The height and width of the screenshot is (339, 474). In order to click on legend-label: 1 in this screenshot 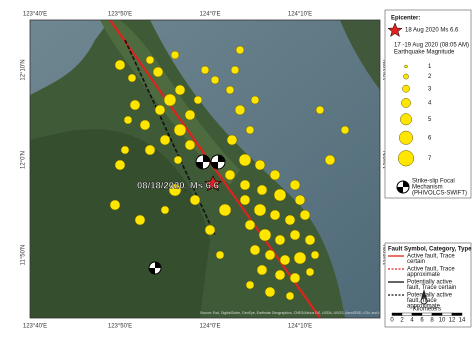, I will do `click(430, 67)`.